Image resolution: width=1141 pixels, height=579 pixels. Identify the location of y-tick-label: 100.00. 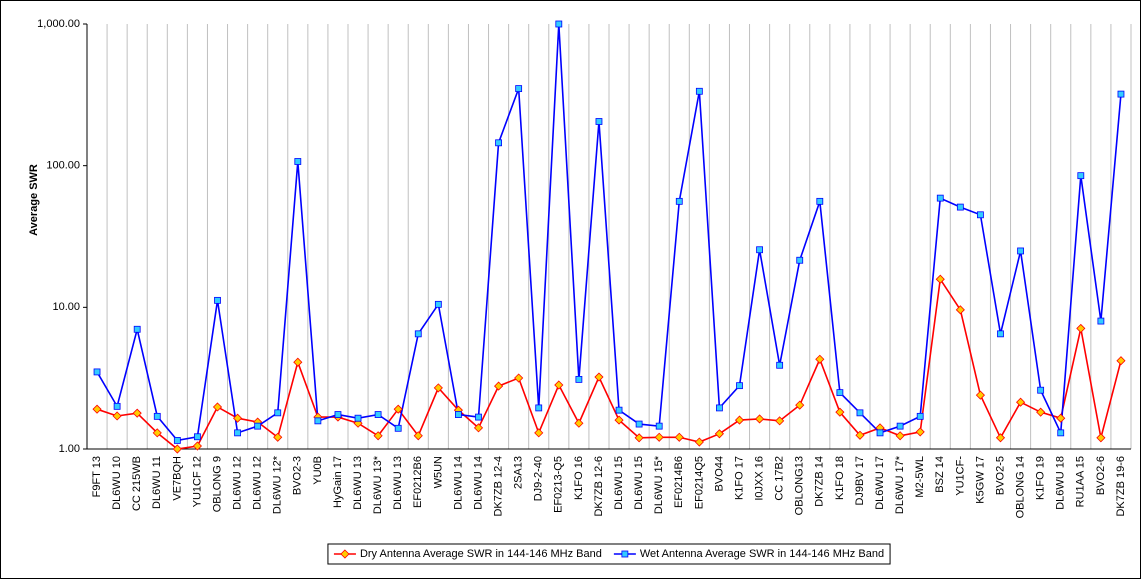
(63, 166).